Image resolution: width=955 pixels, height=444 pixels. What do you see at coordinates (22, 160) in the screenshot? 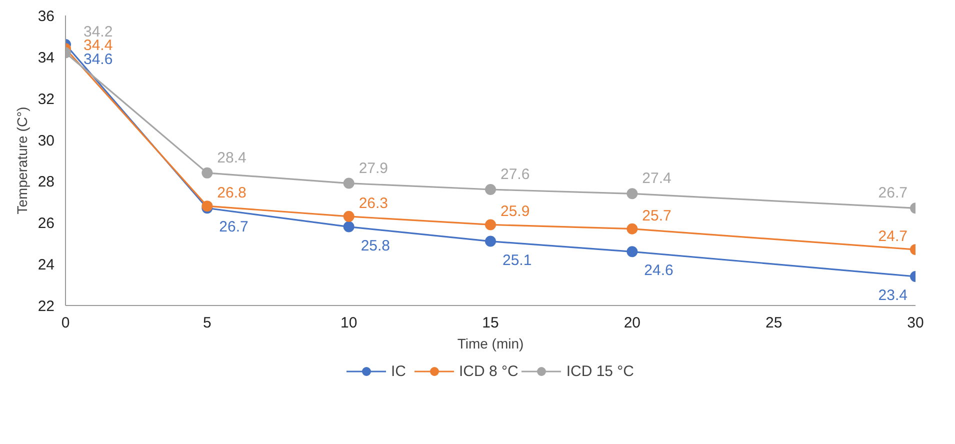
I see `y-axis-title: Temperature (C°)` at bounding box center [22, 160].